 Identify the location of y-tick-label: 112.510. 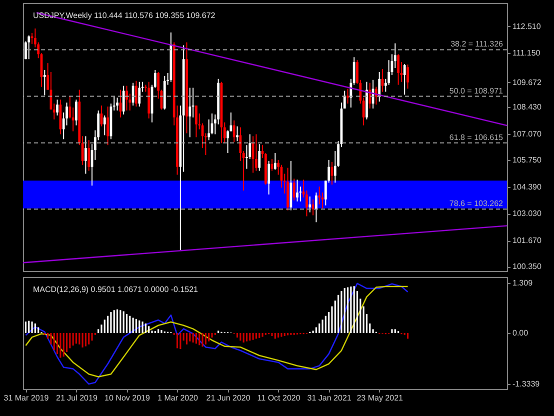
(527, 26).